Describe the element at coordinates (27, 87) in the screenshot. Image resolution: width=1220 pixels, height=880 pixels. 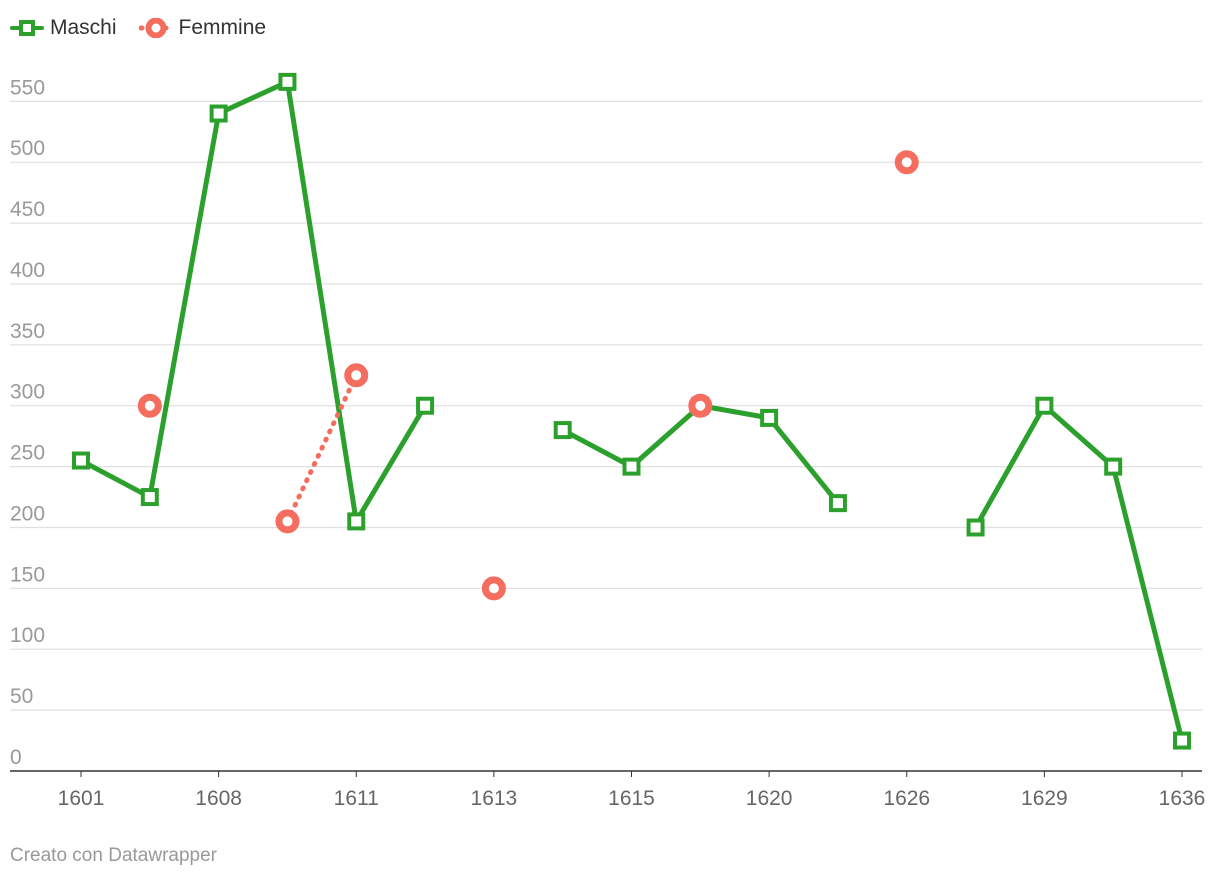
I see `y-tick-label: 550` at that location.